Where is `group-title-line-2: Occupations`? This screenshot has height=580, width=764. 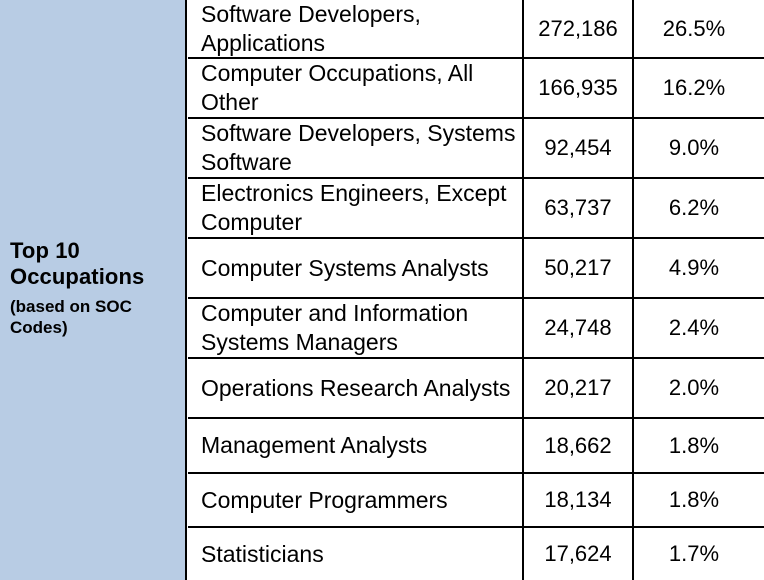 group-title-line-2: Occupations is located at coordinates (77, 276).